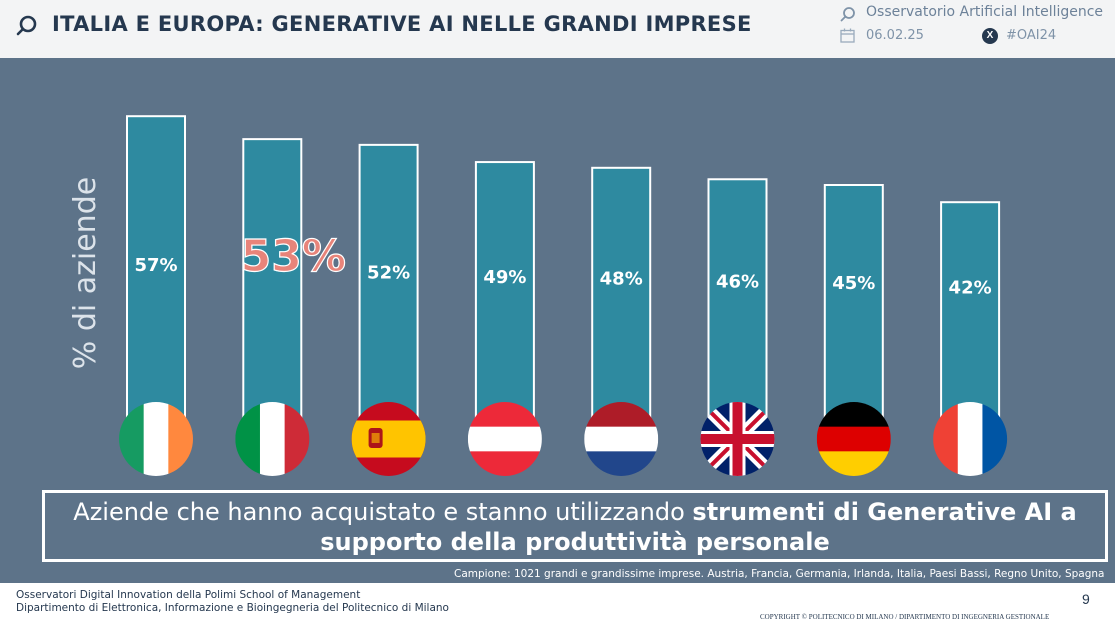 The image size is (1115, 623). Describe the element at coordinates (737, 311) in the screenshot. I see `bar-united-kingdom` at that location.